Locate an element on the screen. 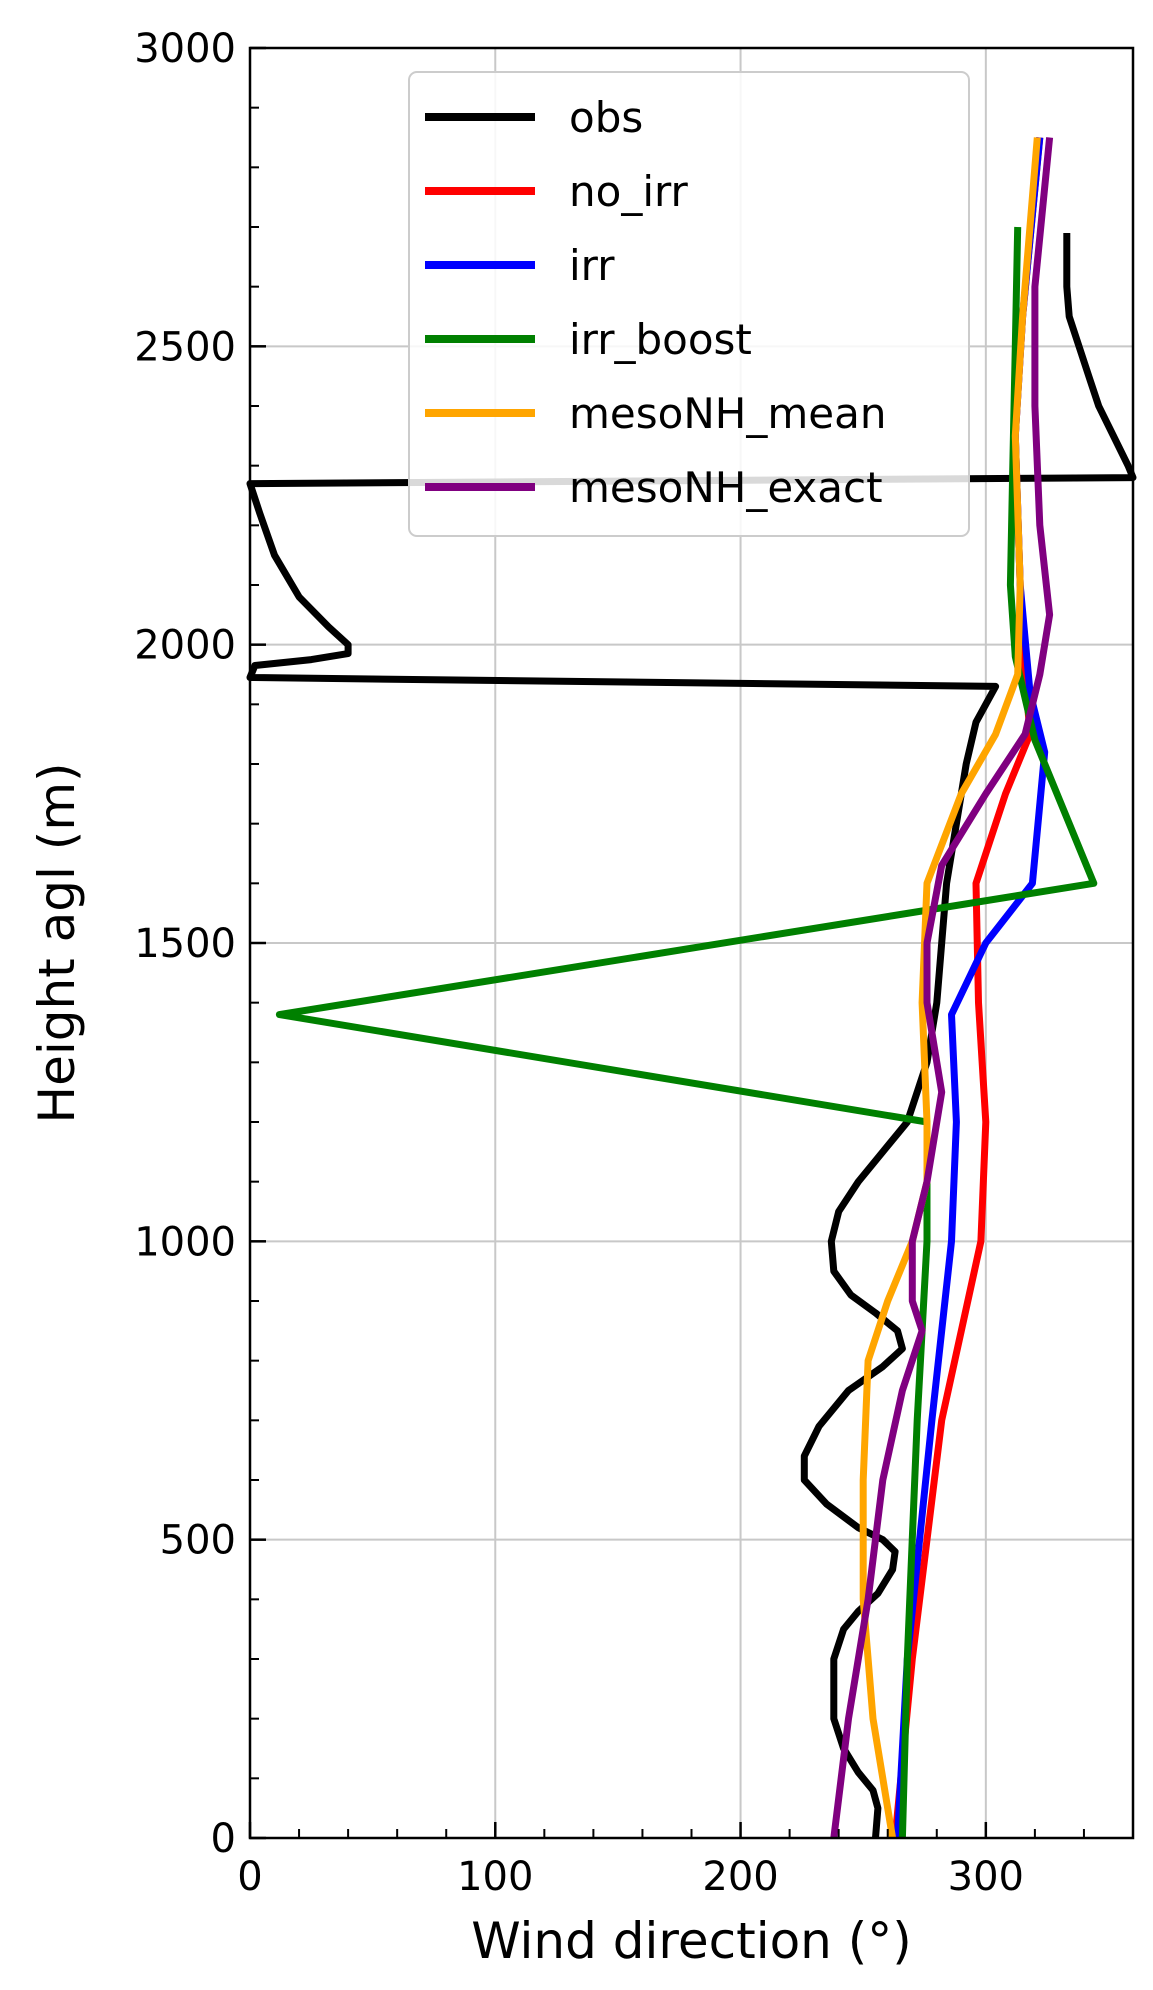  y-tick-label: 1000 is located at coordinates (185, 1242).